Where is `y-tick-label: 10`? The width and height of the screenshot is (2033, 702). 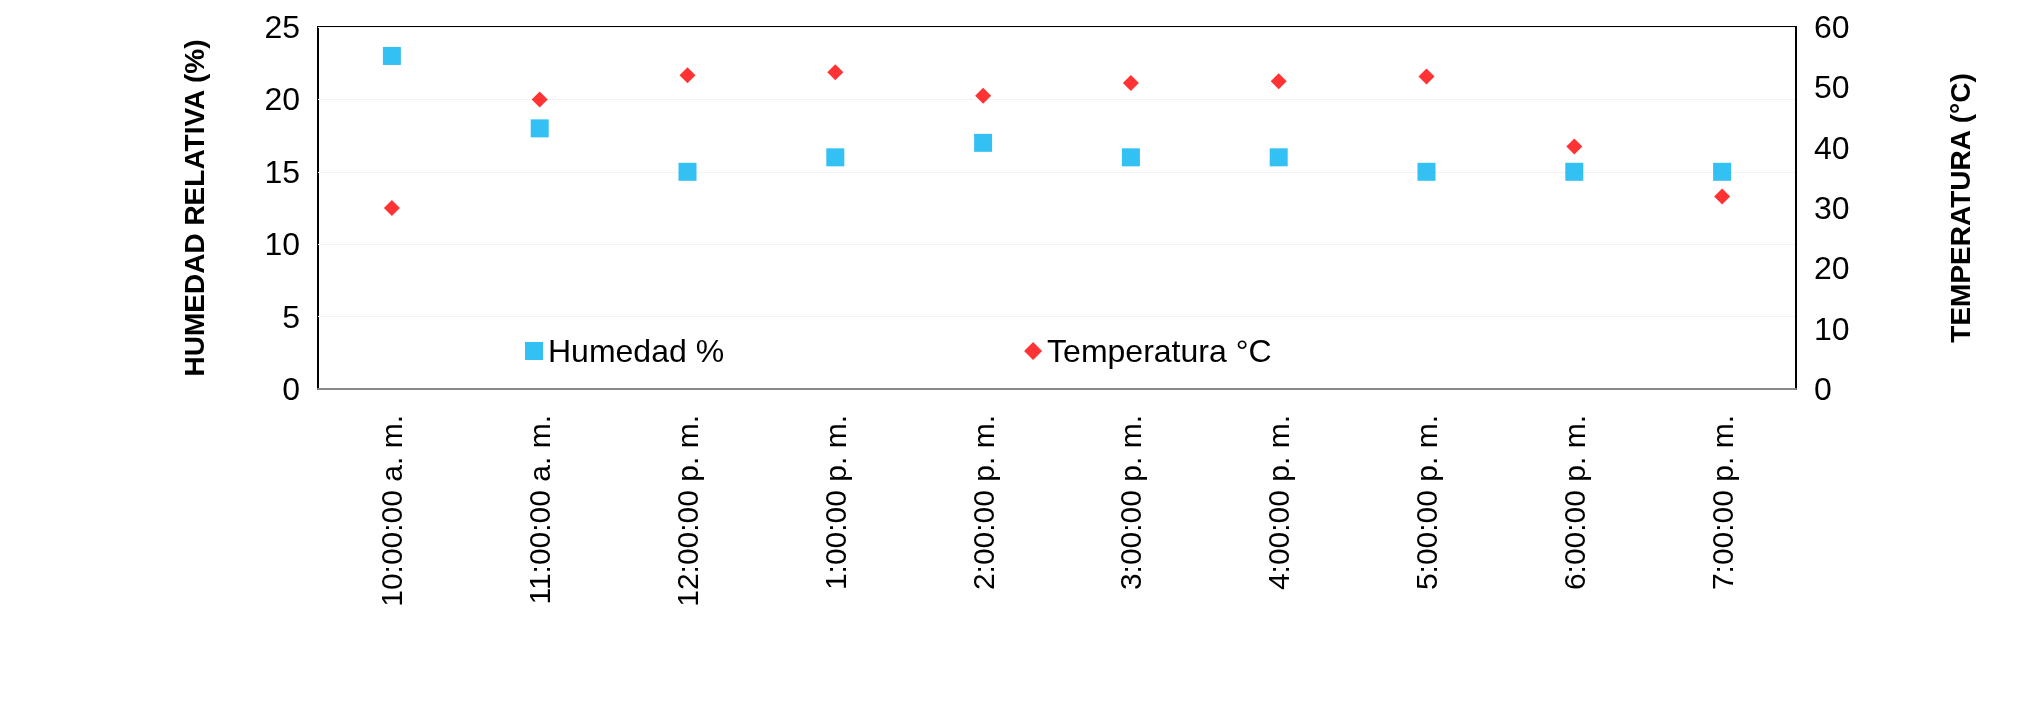 y-tick-label: 10 is located at coordinates (282, 244).